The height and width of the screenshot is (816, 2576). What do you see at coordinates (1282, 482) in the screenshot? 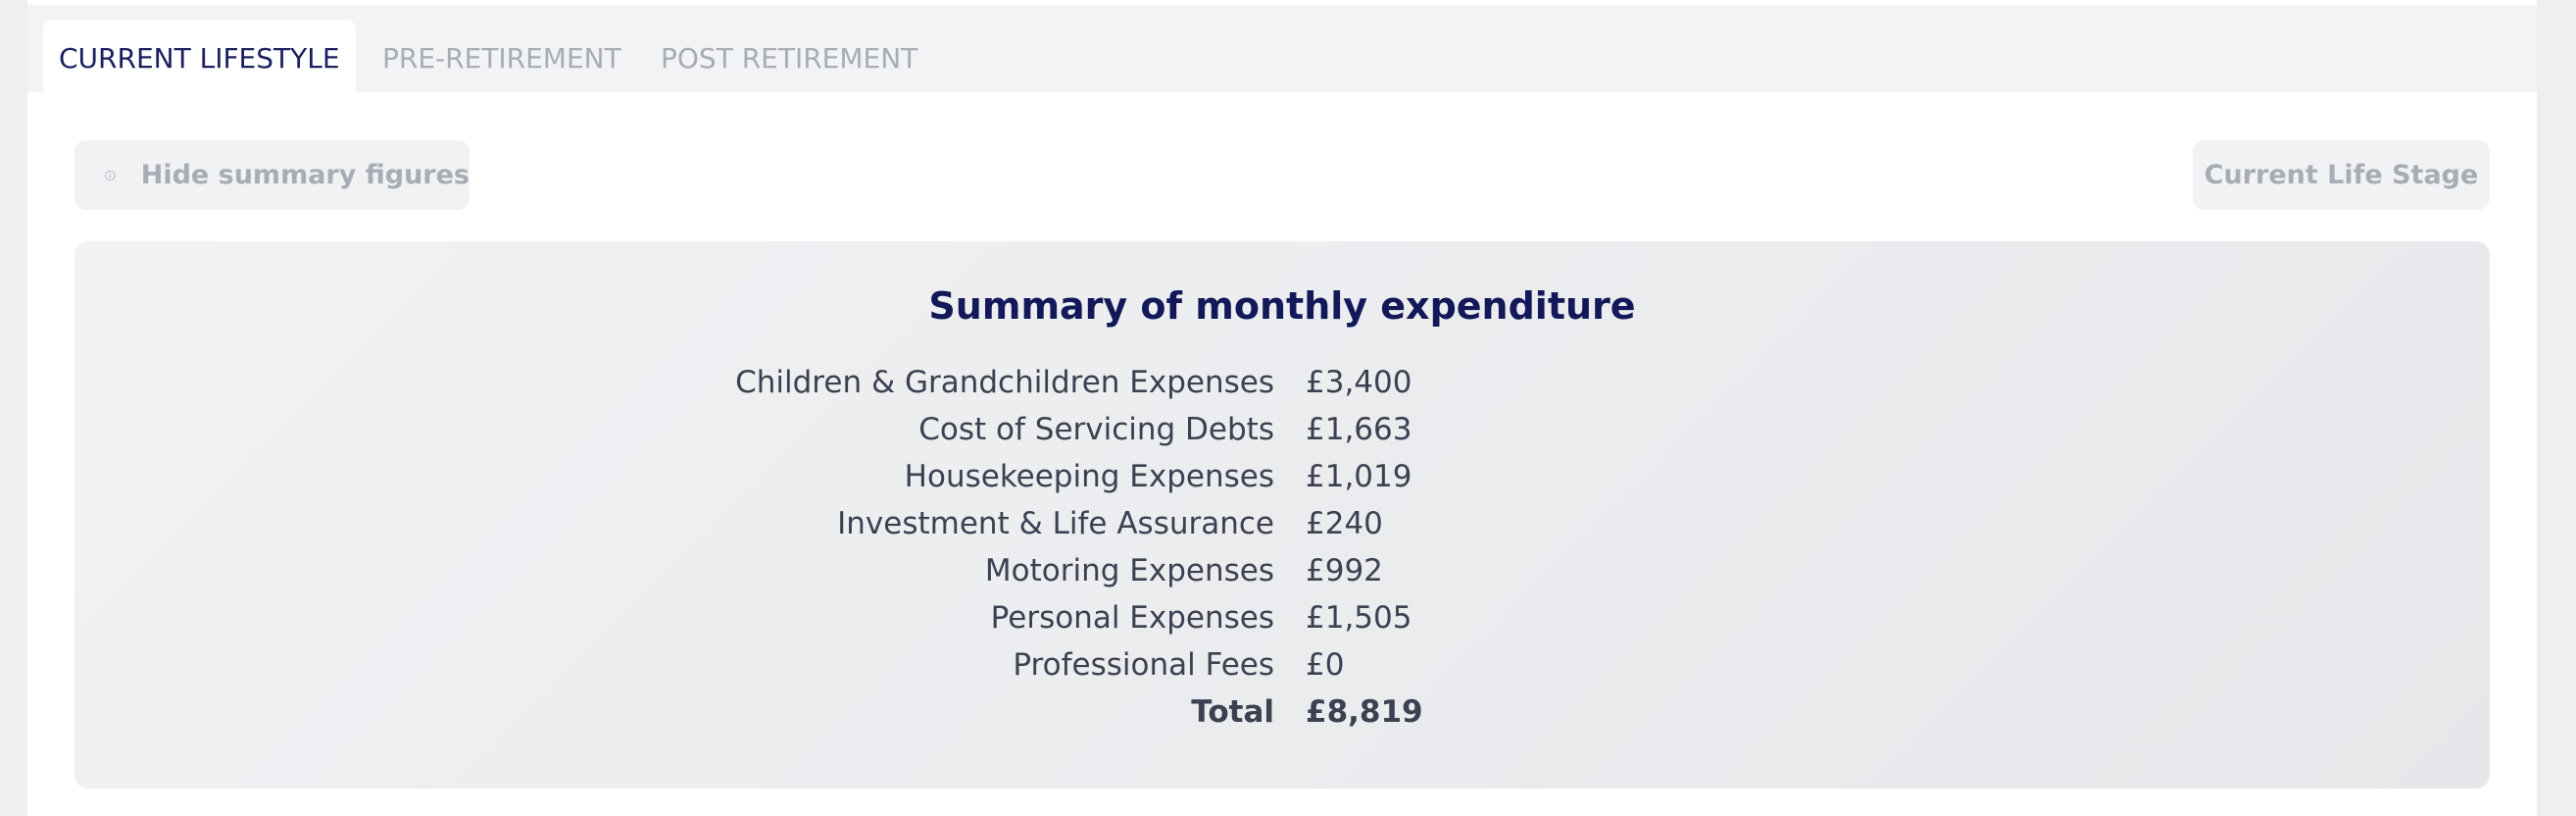
I see `summary-row: Housekeeping Expenses £1,019` at bounding box center [1282, 482].